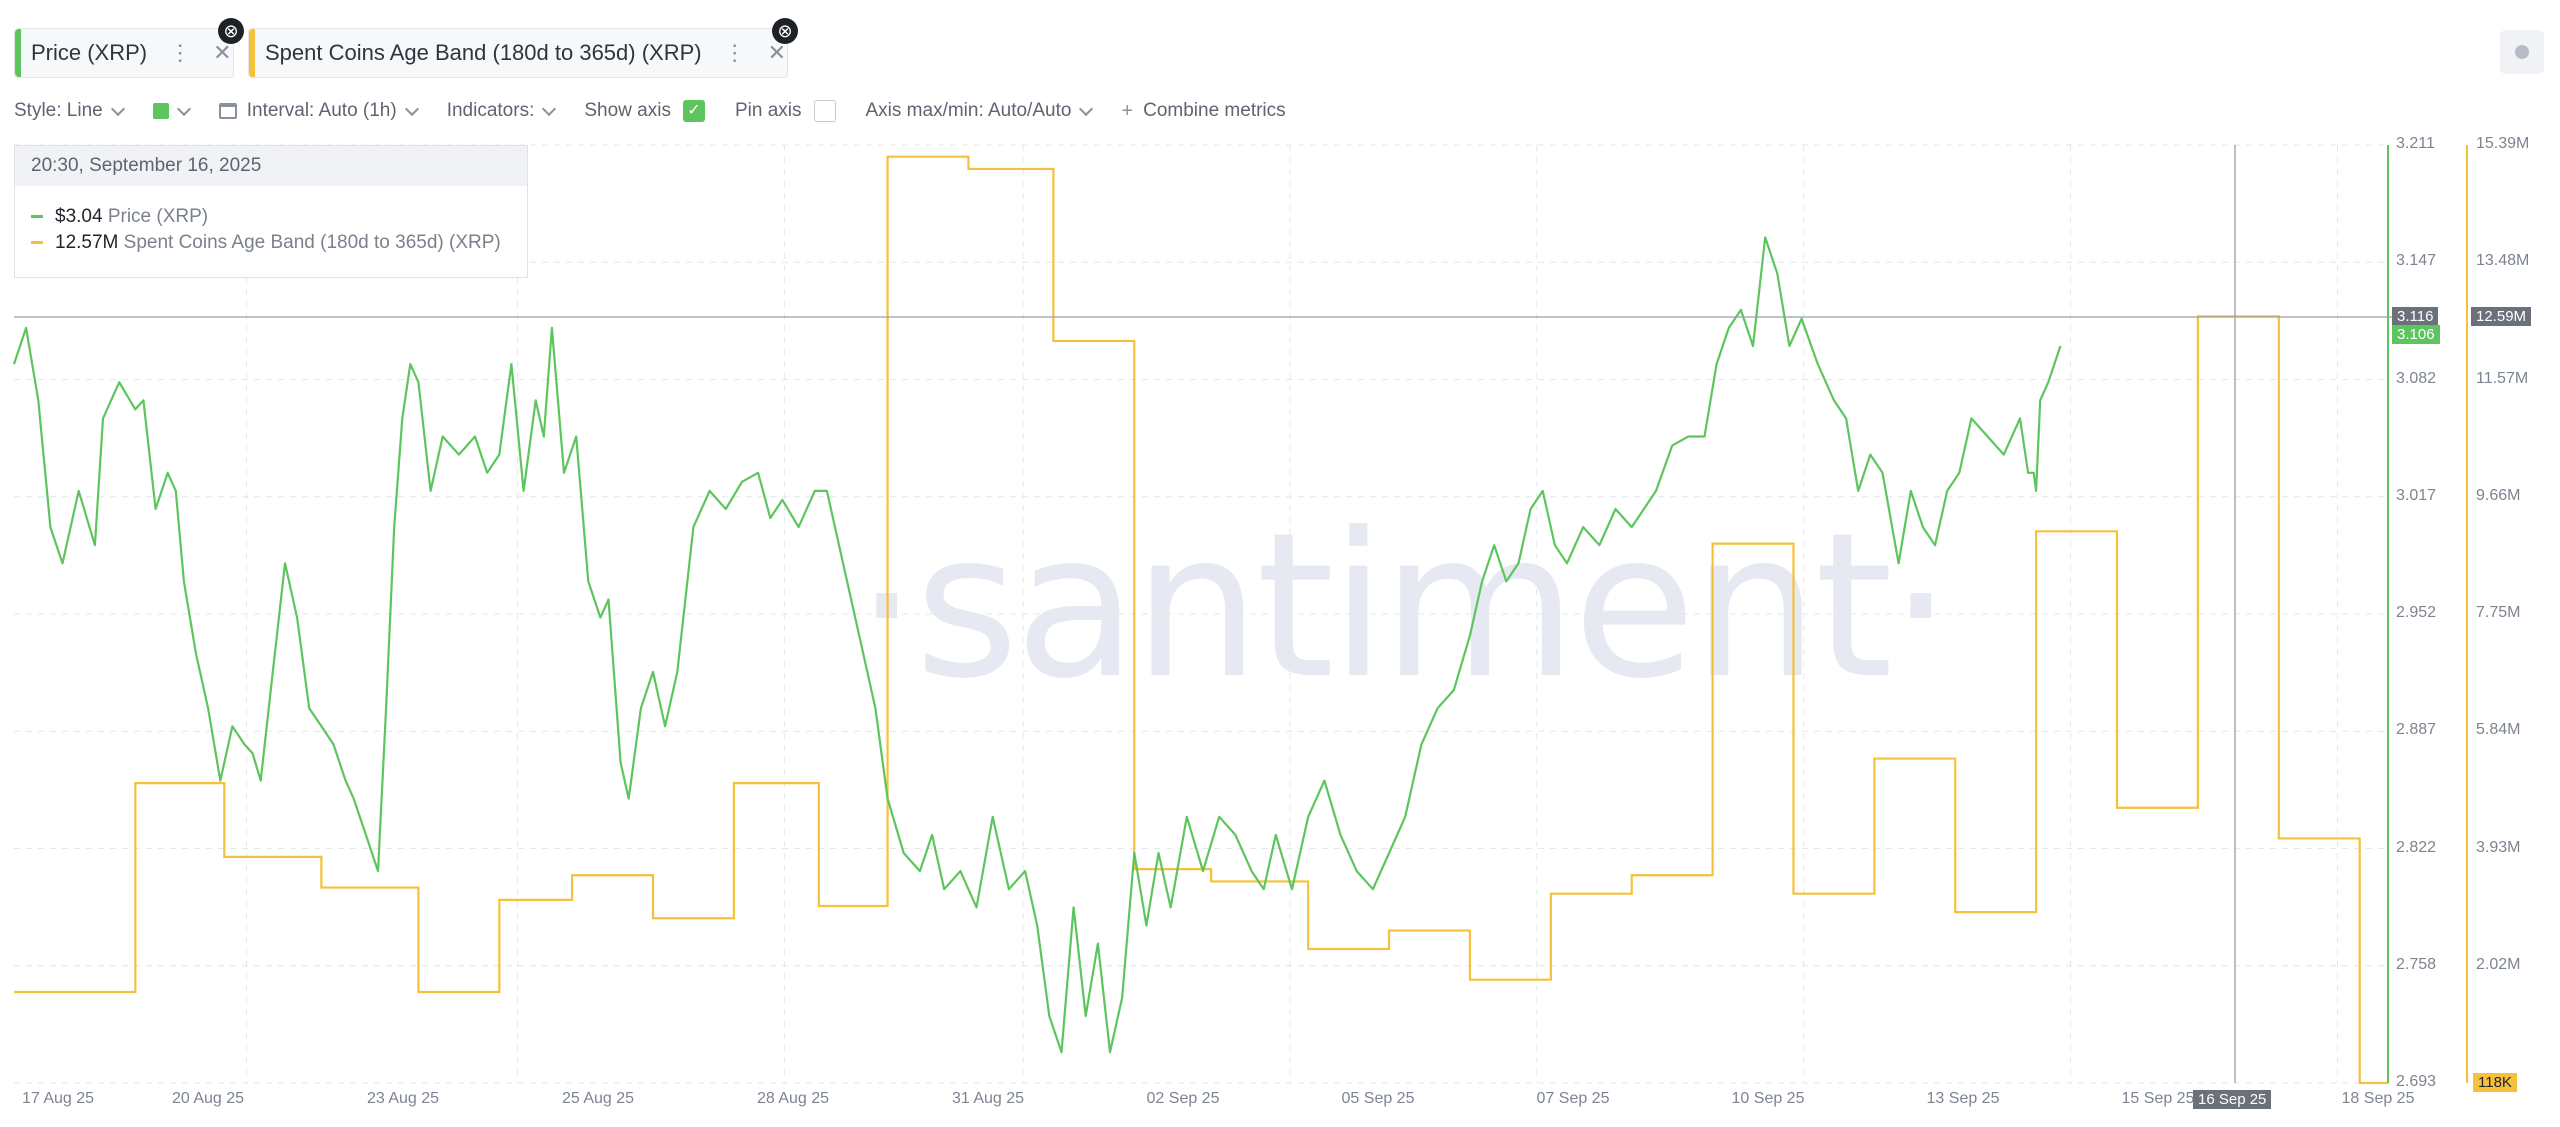  Describe the element at coordinates (79, 216) in the screenshot. I see `tooltip-price-value: $3.04` at that location.